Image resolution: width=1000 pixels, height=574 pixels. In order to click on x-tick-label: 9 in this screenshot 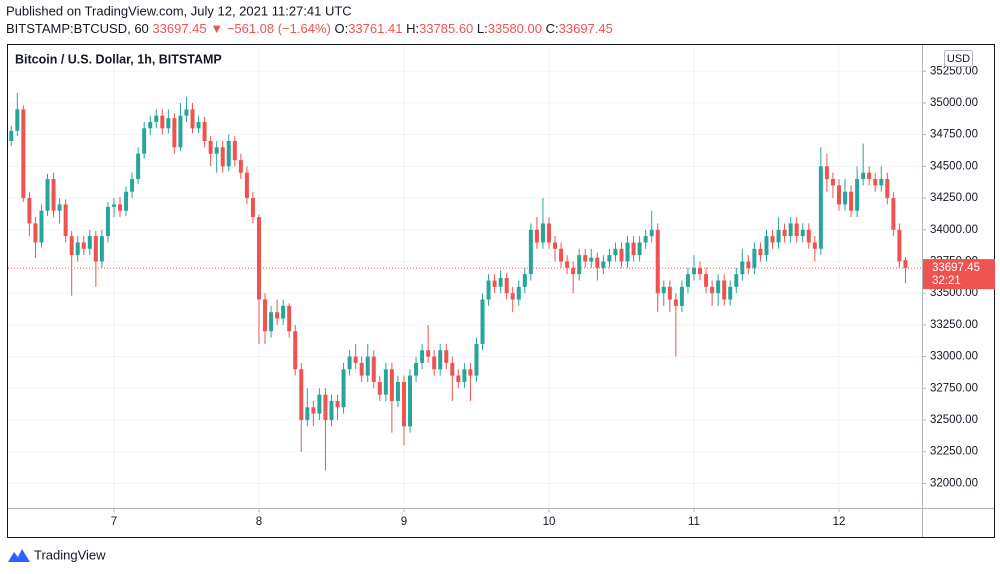, I will do `click(404, 522)`.